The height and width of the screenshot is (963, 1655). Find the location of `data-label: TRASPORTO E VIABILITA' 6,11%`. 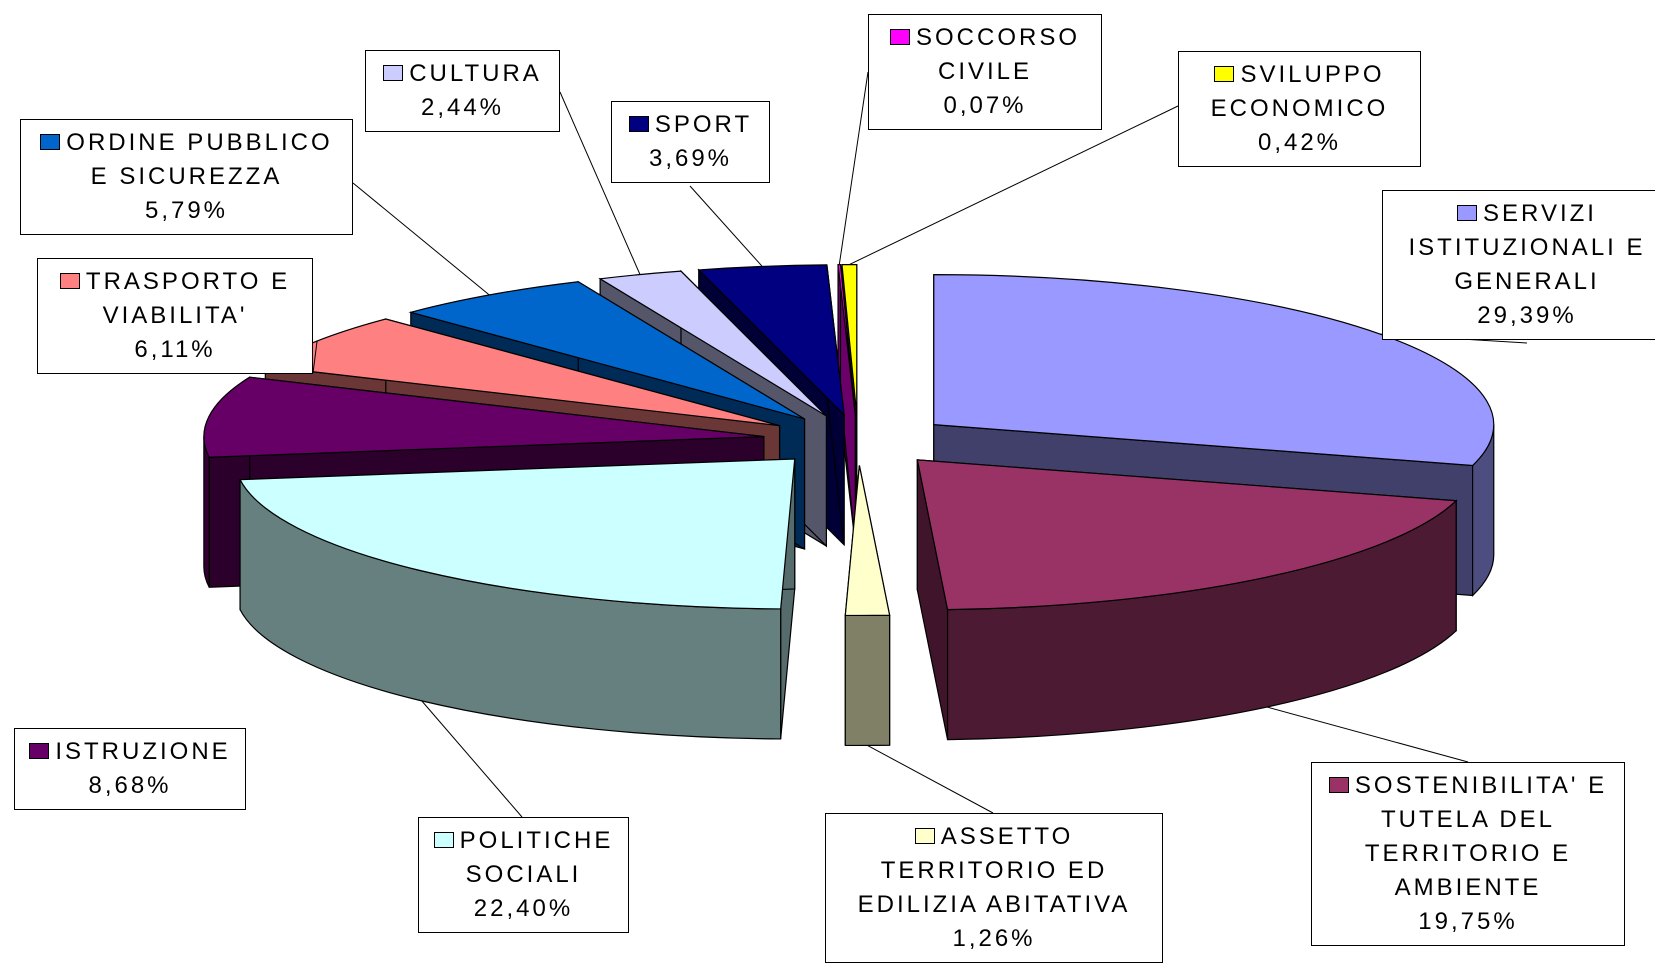

data-label: TRASPORTO E VIABILITA' 6,11% is located at coordinates (175, 316).